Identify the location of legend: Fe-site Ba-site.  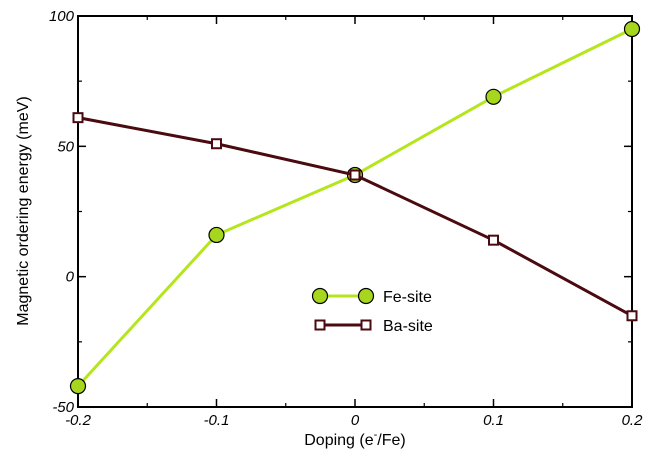
(372, 311).